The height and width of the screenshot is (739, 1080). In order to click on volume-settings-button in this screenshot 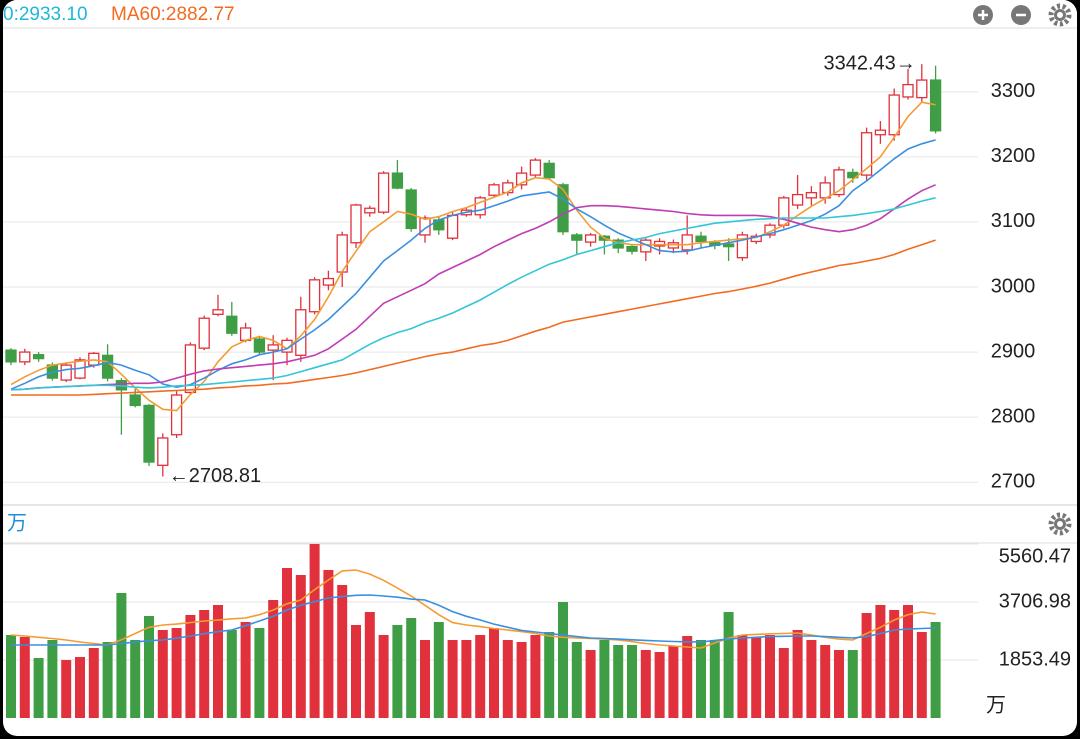, I will do `click(1060, 524)`.